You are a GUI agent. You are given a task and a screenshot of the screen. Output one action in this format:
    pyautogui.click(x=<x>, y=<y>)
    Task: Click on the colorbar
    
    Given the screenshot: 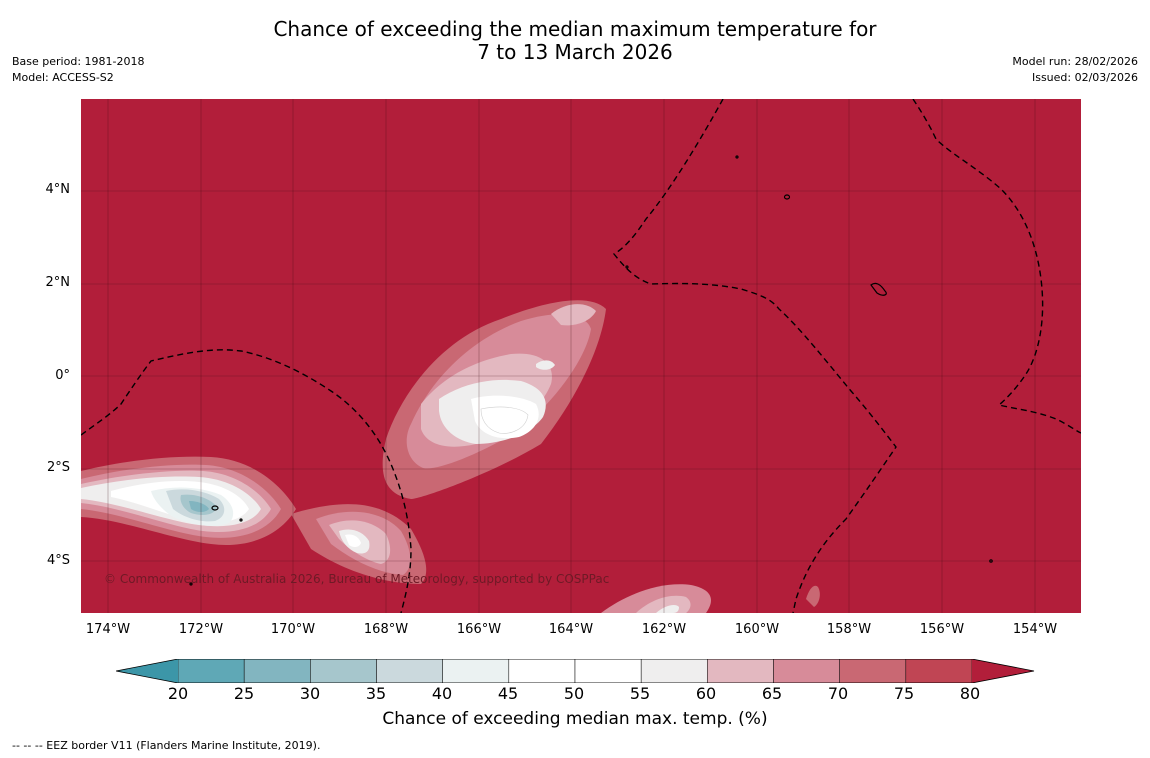 What is the action you would take?
    pyautogui.click(x=575, y=672)
    